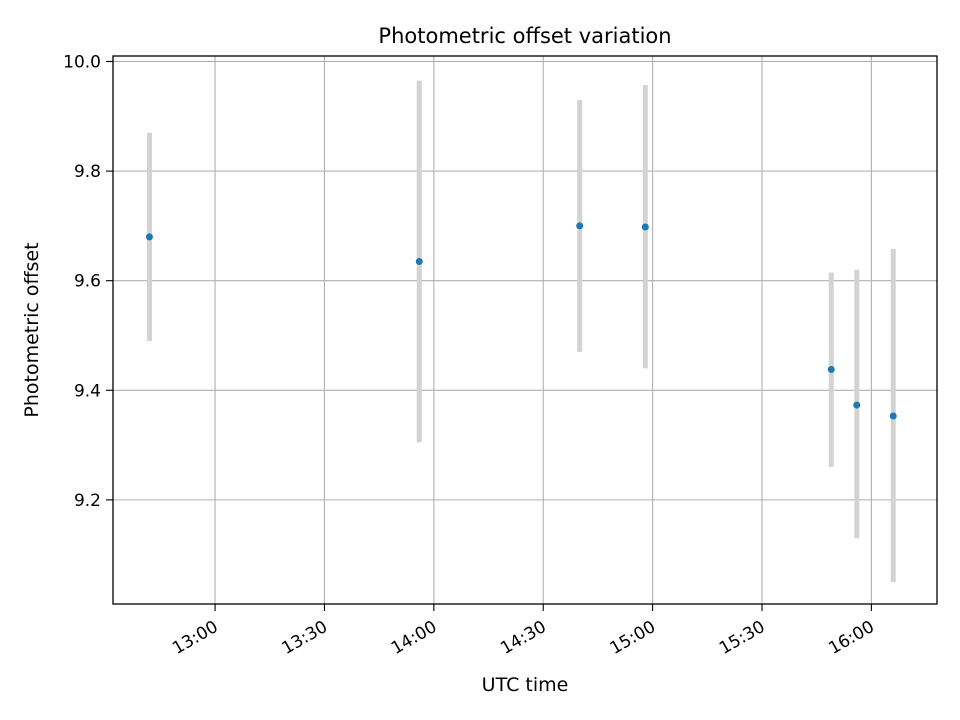 The image size is (960, 720). I want to click on y-axis-ticks: 9.2 9.4 9.6 9.8 10.0, so click(88, 281).